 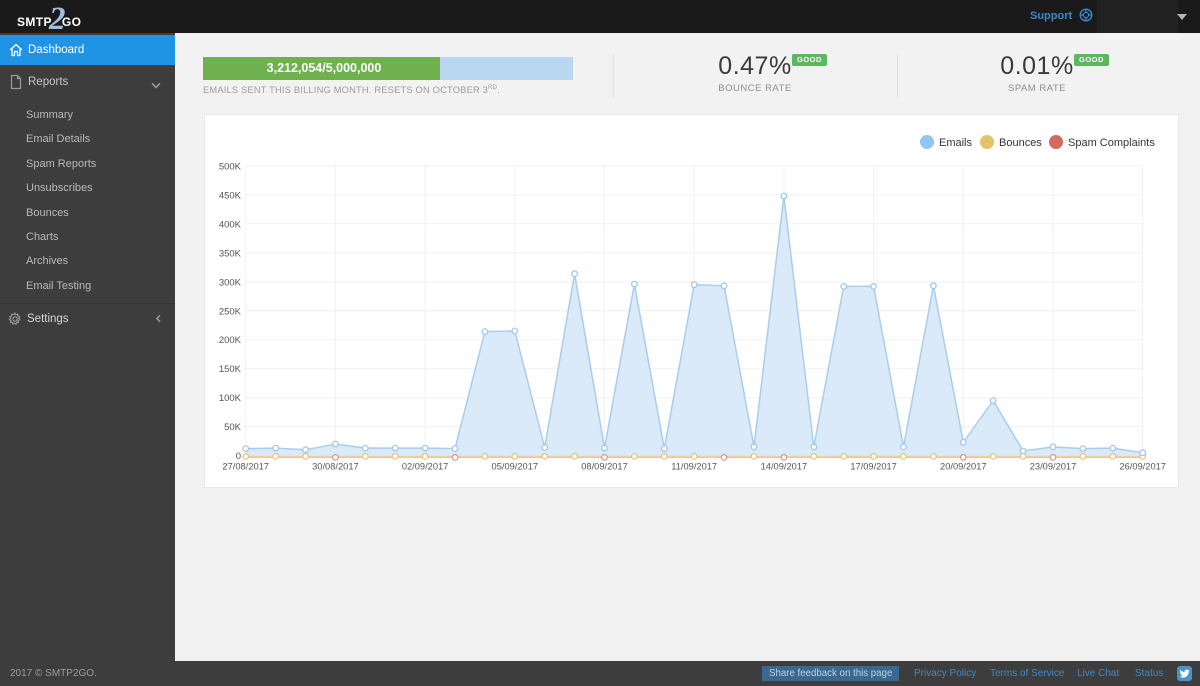 What do you see at coordinates (230, 340) in the screenshot?
I see `svg-text: 200K` at bounding box center [230, 340].